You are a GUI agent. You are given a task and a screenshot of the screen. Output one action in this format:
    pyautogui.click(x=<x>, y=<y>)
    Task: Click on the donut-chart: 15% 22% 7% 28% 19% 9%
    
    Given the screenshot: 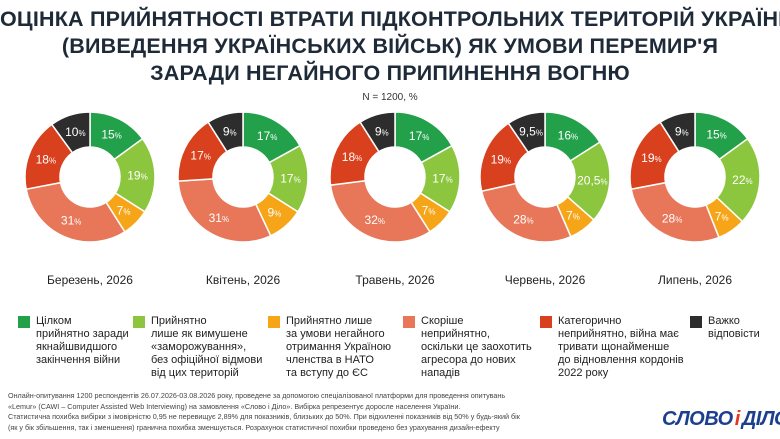 What is the action you would take?
    pyautogui.click(x=695, y=177)
    